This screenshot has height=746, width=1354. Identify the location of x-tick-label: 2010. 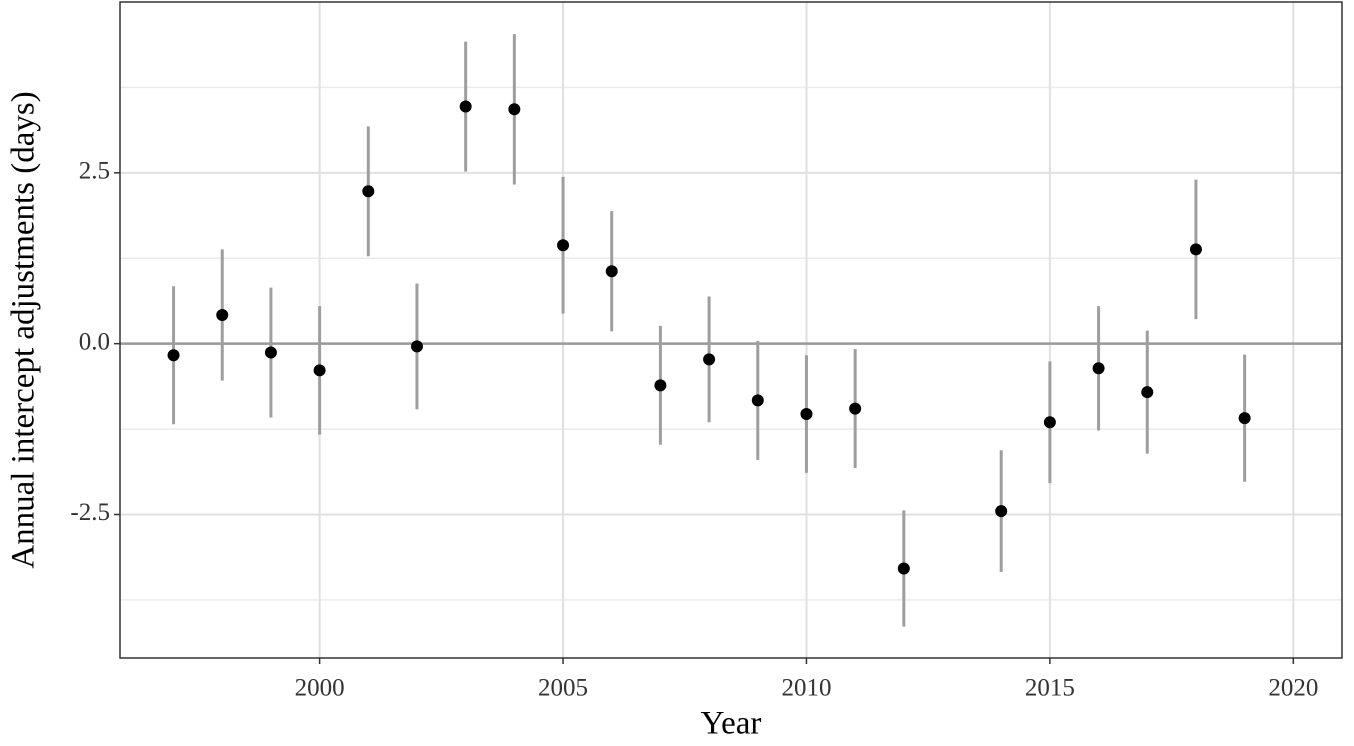
(806, 688).